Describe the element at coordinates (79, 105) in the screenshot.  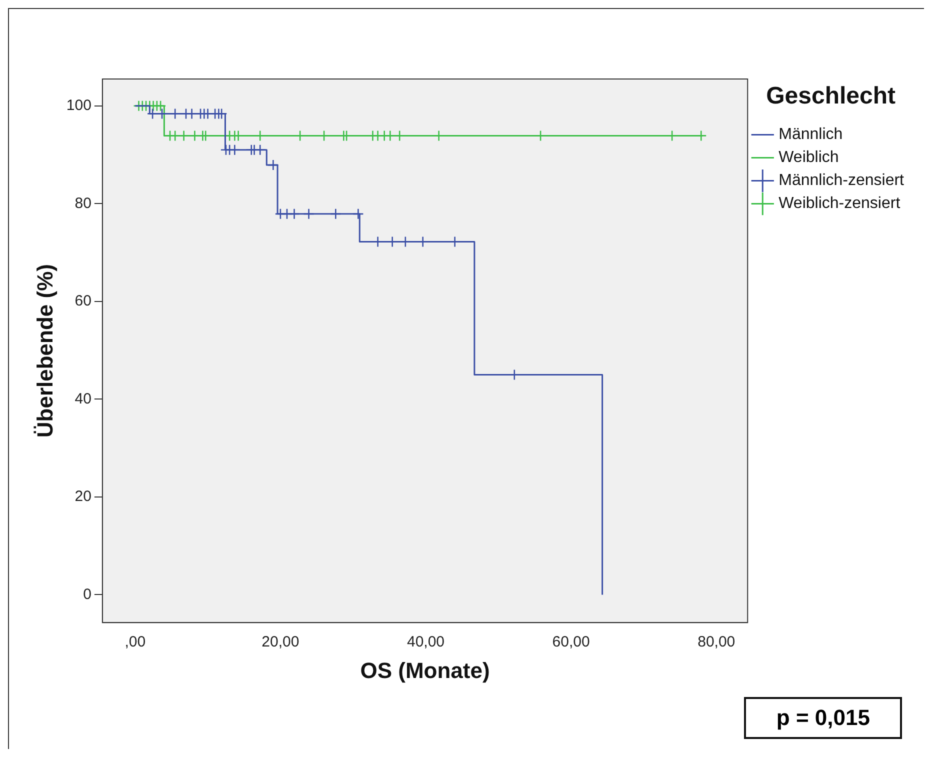
I see `y-tick-label: 100` at that location.